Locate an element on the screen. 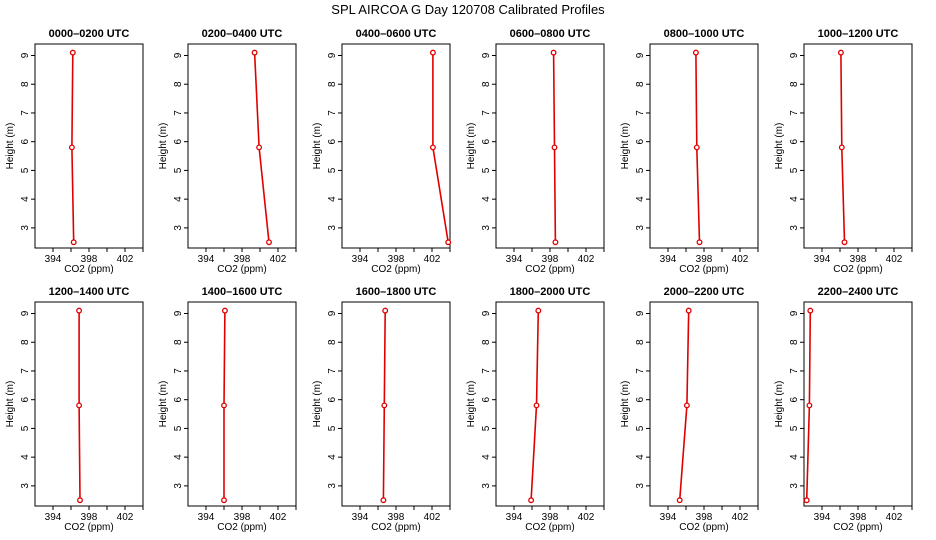  panel-title: 0600–0800 UTC is located at coordinates (550, 34).